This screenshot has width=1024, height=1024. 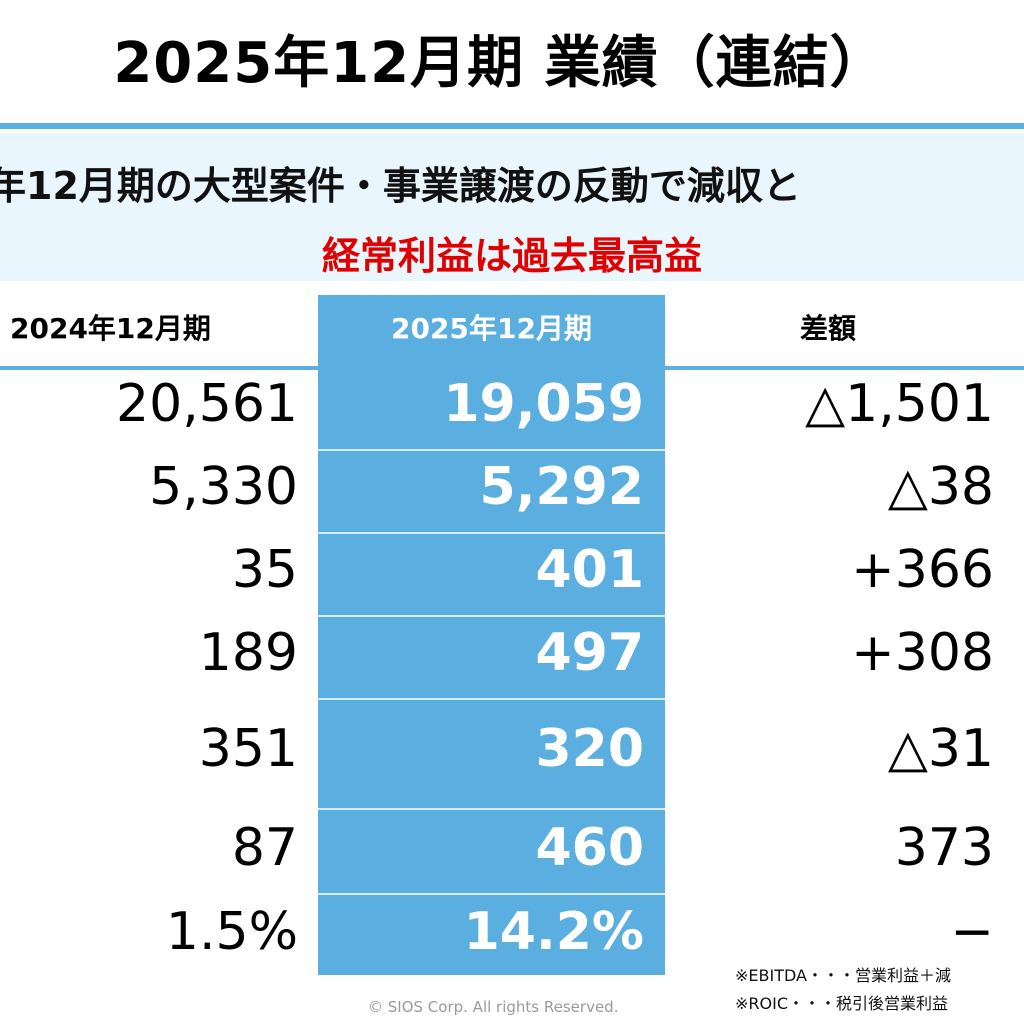 What do you see at coordinates (264, 570) in the screenshot?
I see `table-cell-prev: 35` at bounding box center [264, 570].